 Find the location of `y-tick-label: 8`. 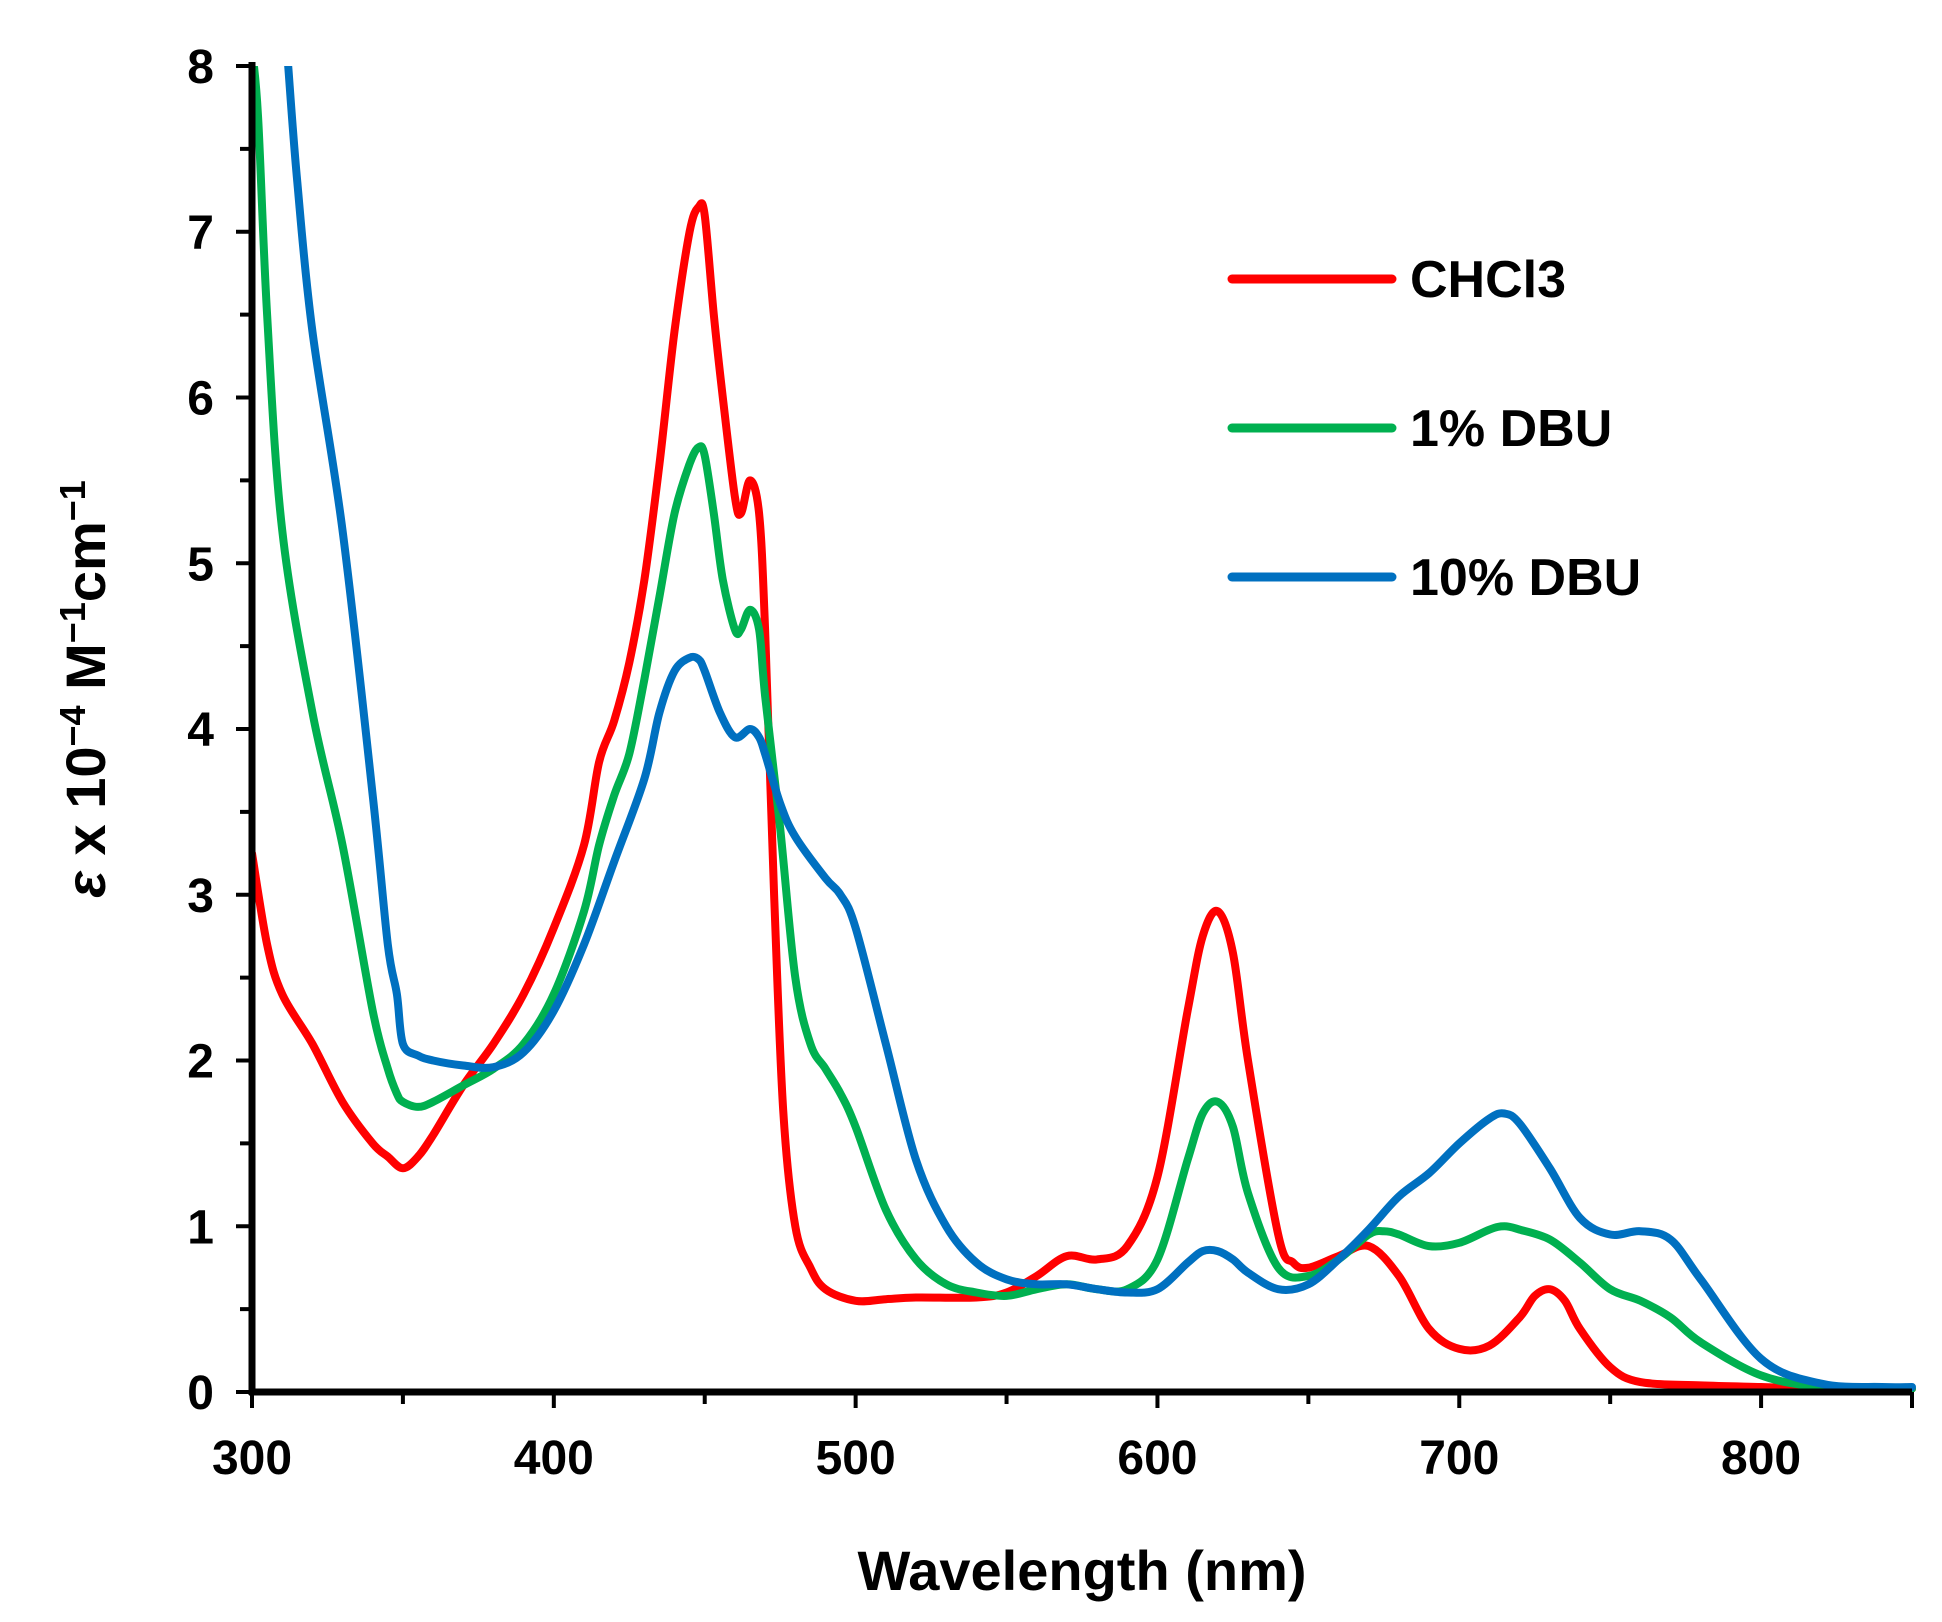

y-tick-label: 8 is located at coordinates (200, 67).